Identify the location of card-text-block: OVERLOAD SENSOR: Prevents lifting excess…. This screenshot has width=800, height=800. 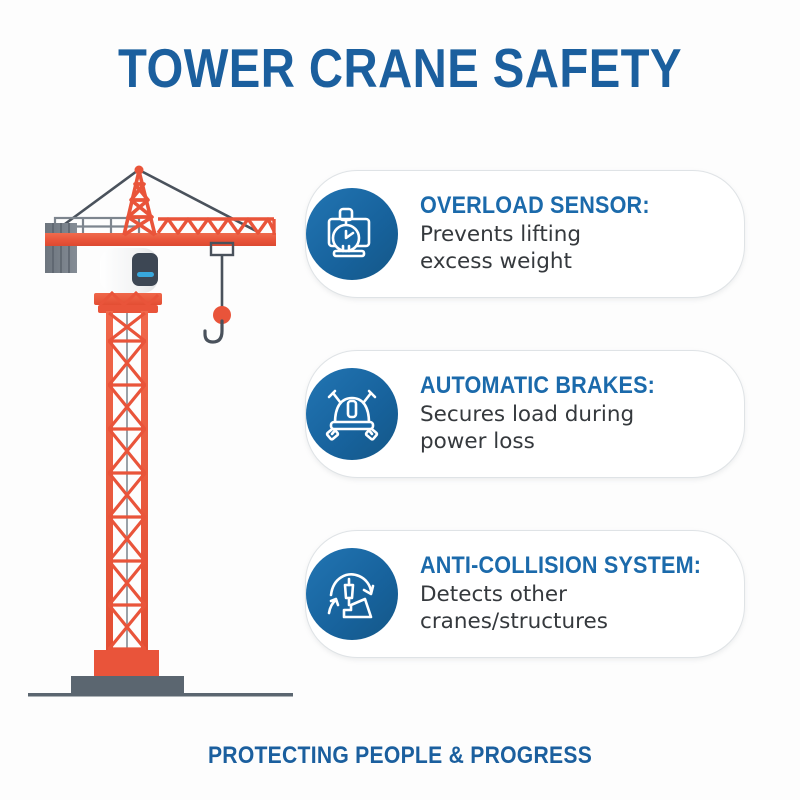
(557, 234).